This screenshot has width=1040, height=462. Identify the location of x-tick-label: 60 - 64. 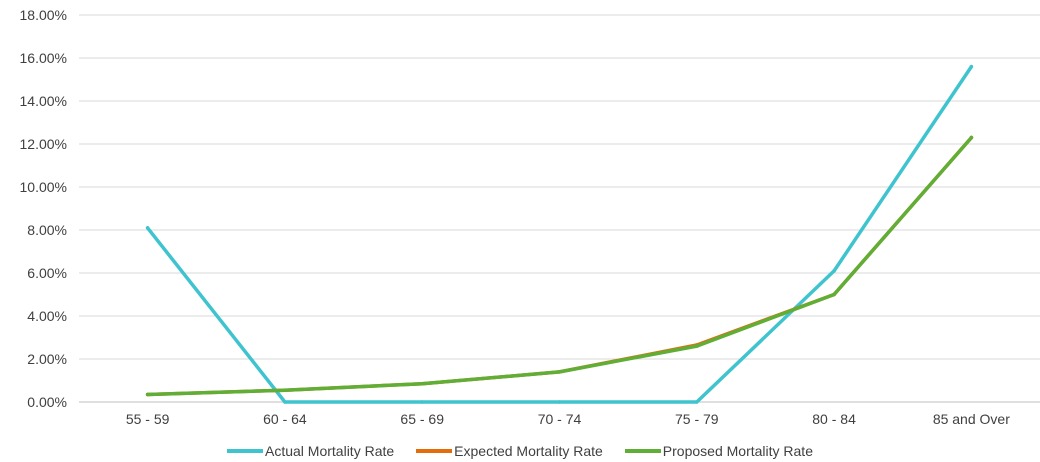
(285, 419).